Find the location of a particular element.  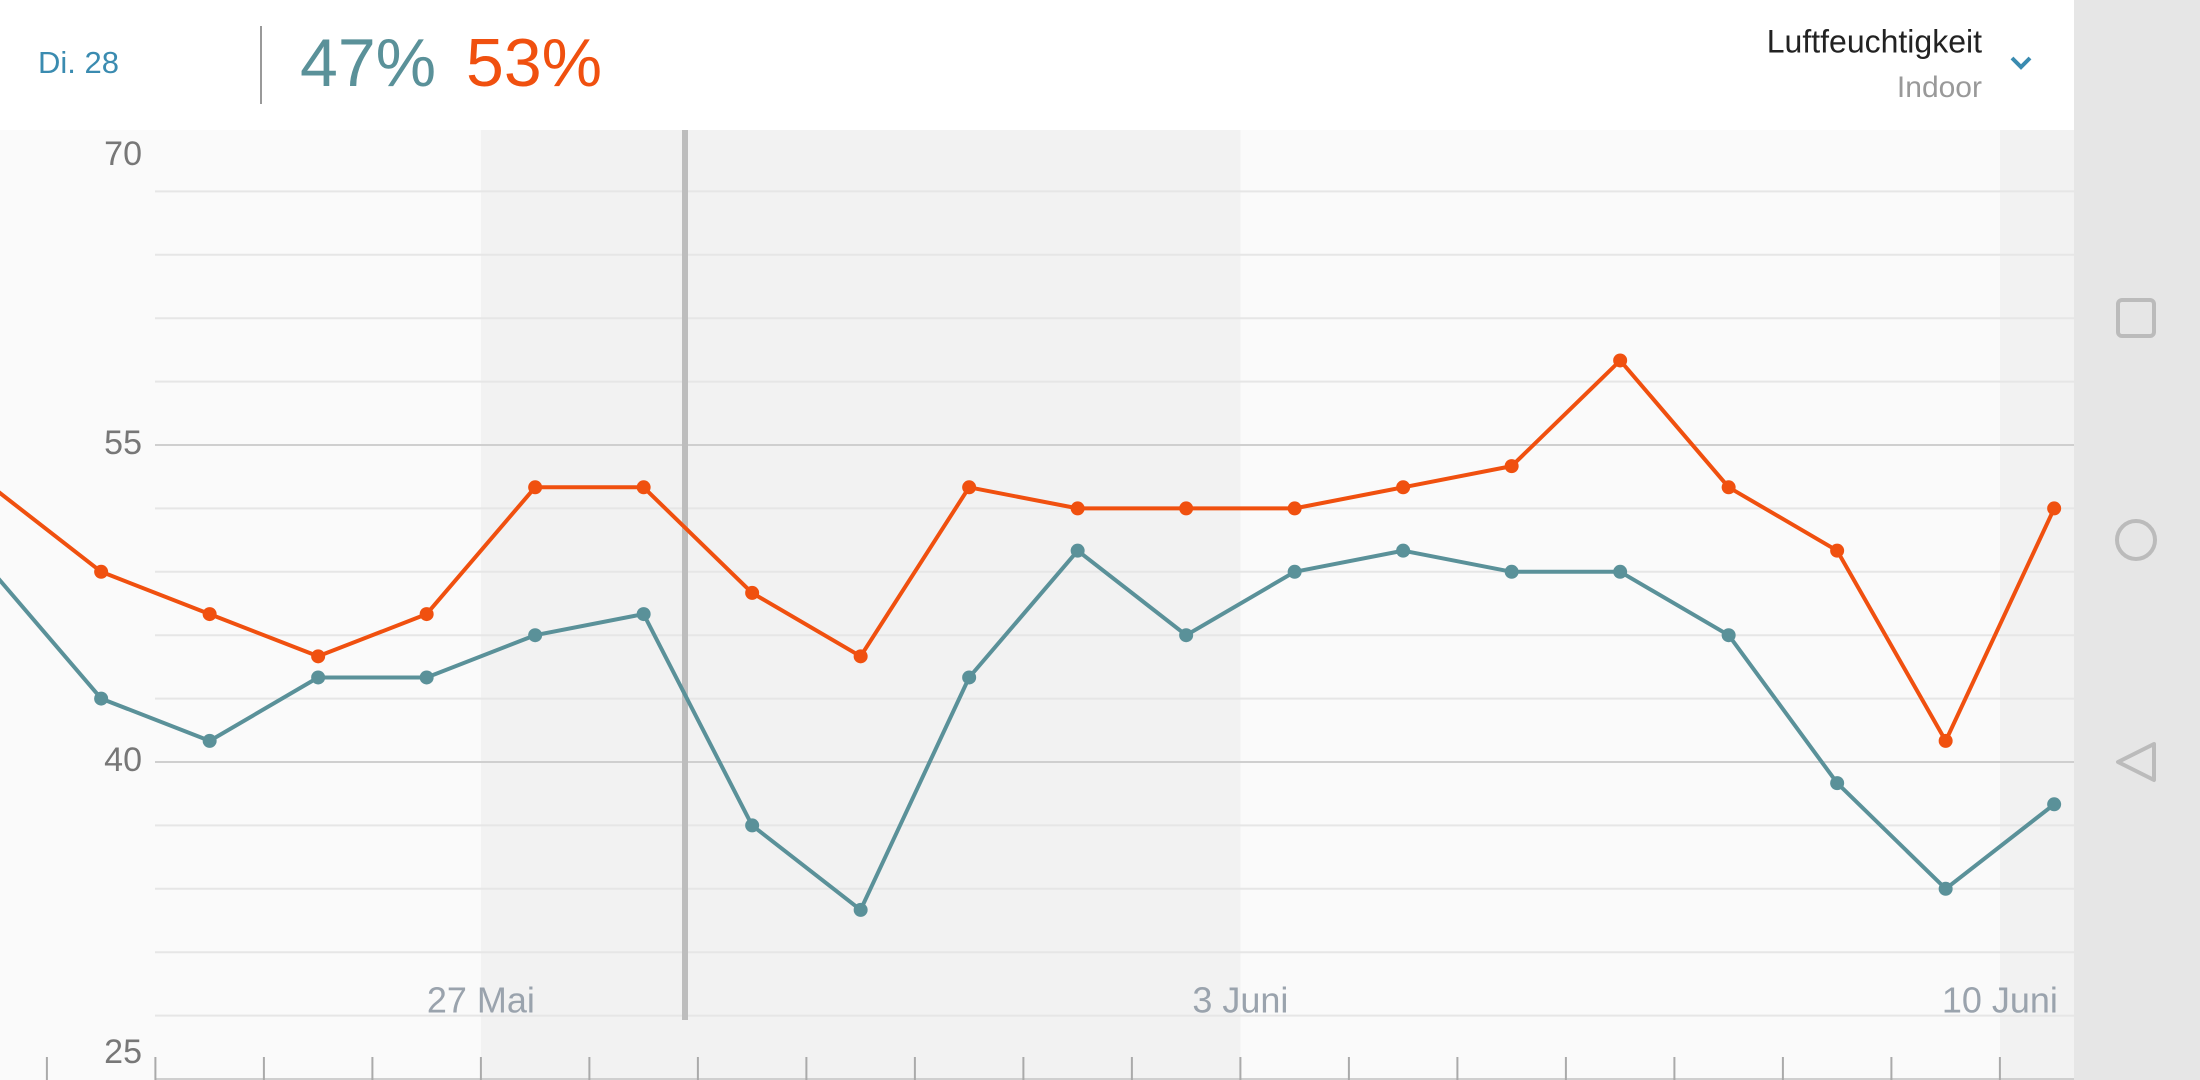

nav-bar is located at coordinates (2137, 540).